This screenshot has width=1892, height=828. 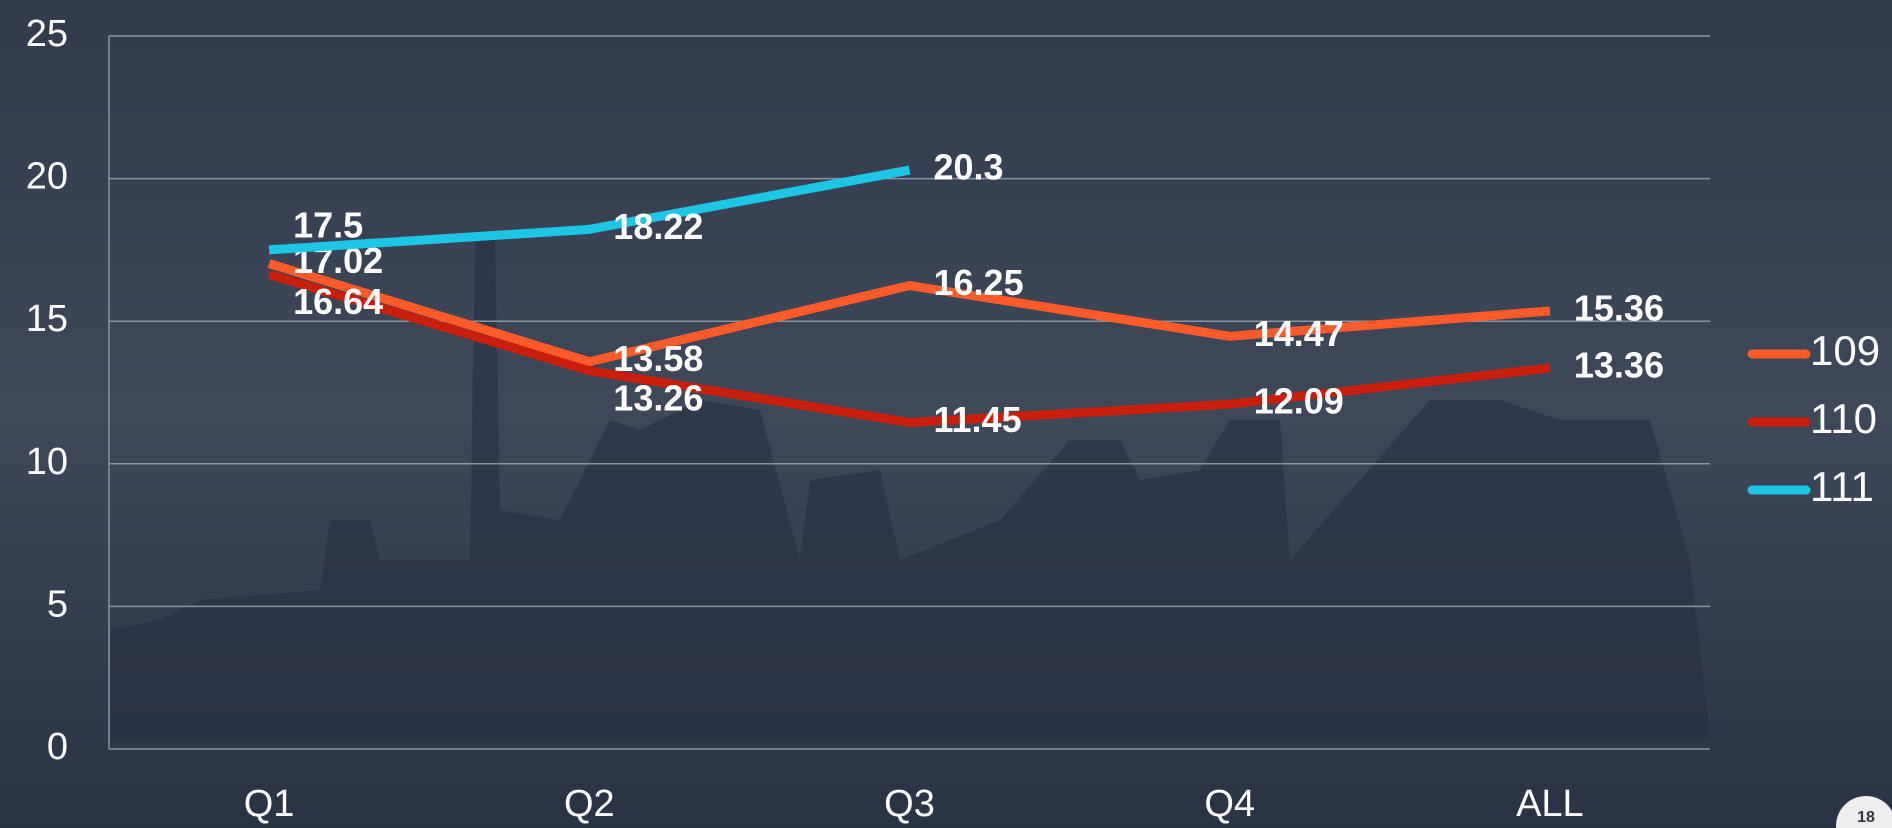 What do you see at coordinates (1843, 418) in the screenshot?
I see `legend-label: 110` at bounding box center [1843, 418].